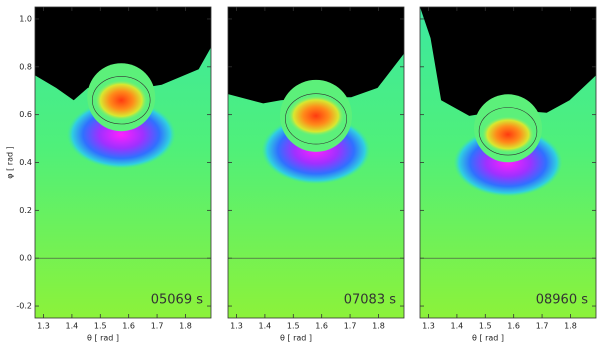 This screenshot has height=347, width=600. I want to click on y-axis-label: φ [ rad ], so click(10, 162).